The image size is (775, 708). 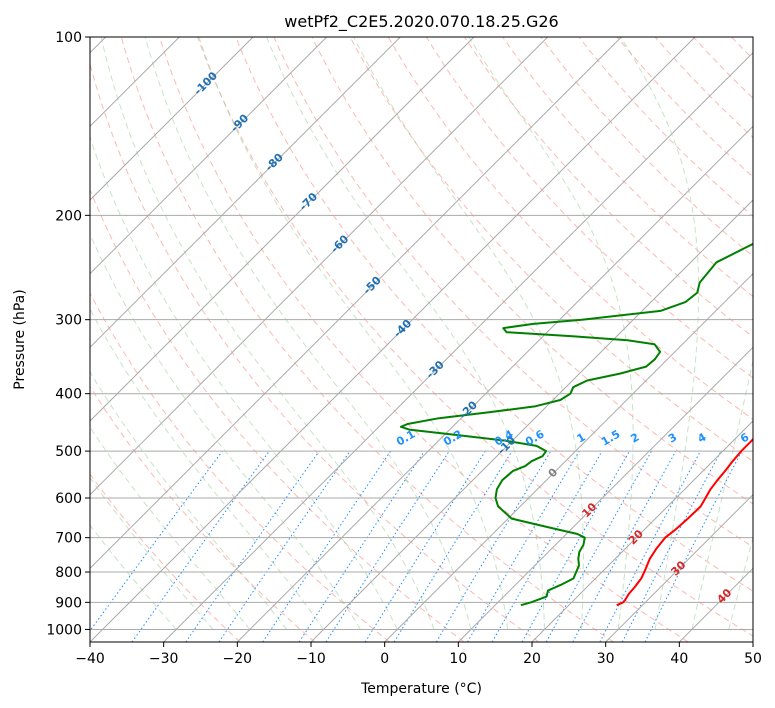 I want to click on x-tick-label: 30, so click(x=606, y=659).